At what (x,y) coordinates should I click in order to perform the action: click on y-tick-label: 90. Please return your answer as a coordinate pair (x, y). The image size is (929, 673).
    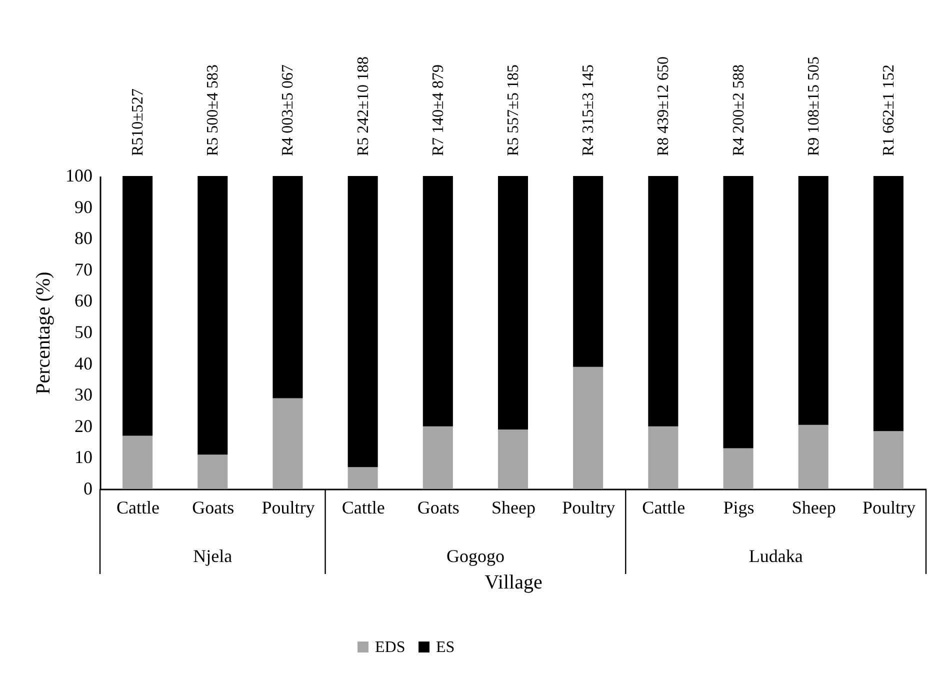
    Looking at the image, I should click on (83, 206).